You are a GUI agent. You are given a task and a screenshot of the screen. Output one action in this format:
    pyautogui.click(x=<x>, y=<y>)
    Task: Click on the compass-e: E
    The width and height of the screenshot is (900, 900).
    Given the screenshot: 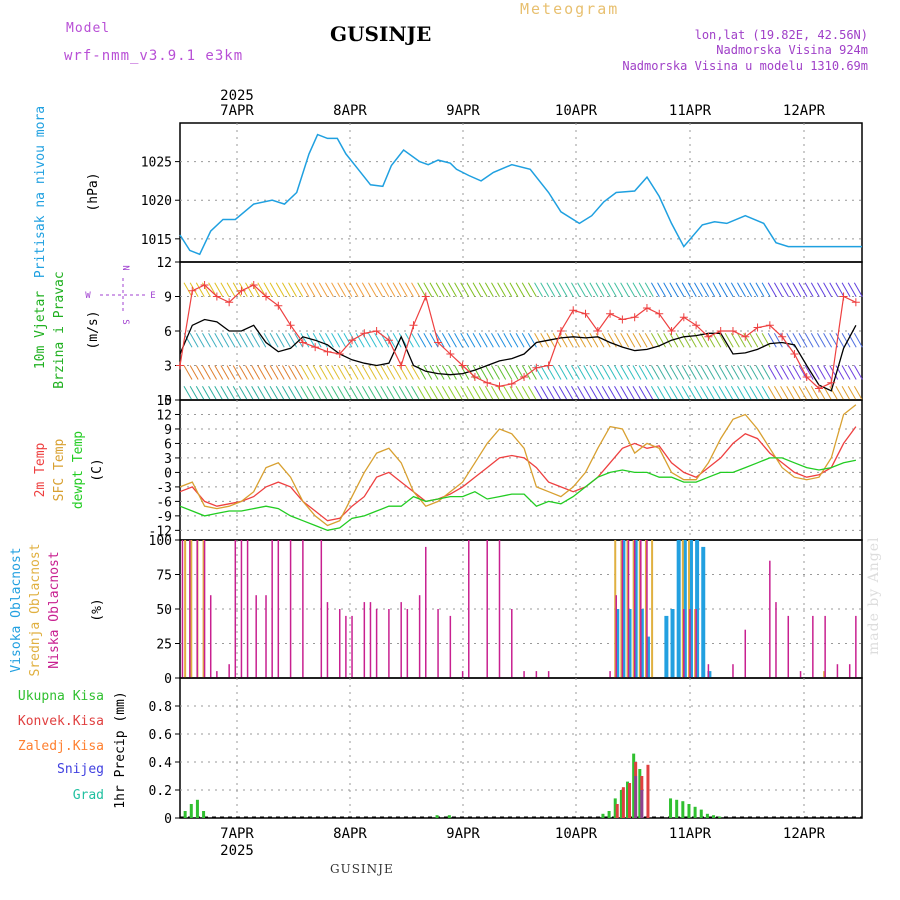 What is the action you would take?
    pyautogui.click(x=152, y=296)
    